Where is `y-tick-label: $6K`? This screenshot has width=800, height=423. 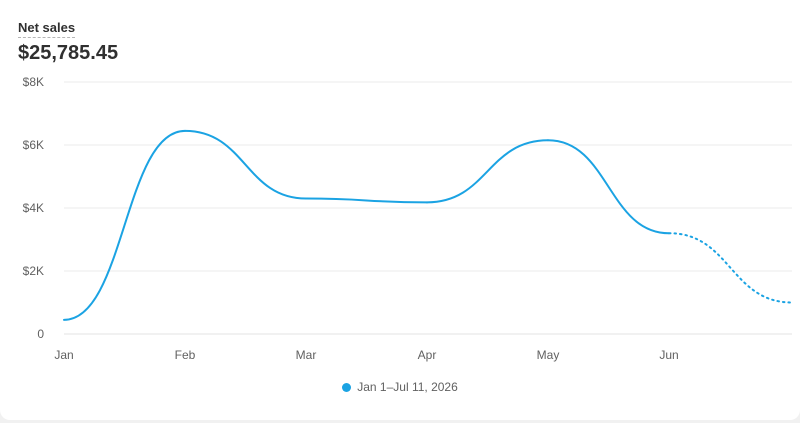
y-tick-label: $6K is located at coordinates (33, 145).